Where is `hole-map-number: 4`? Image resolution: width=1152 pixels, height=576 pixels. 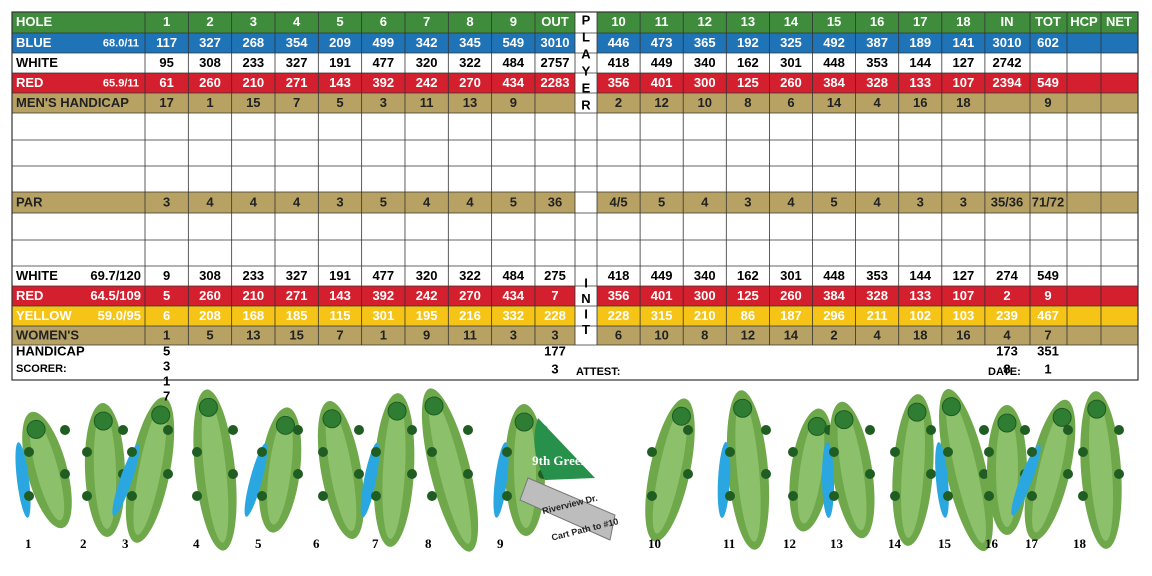 hole-map-number: 4 is located at coordinates (196, 543).